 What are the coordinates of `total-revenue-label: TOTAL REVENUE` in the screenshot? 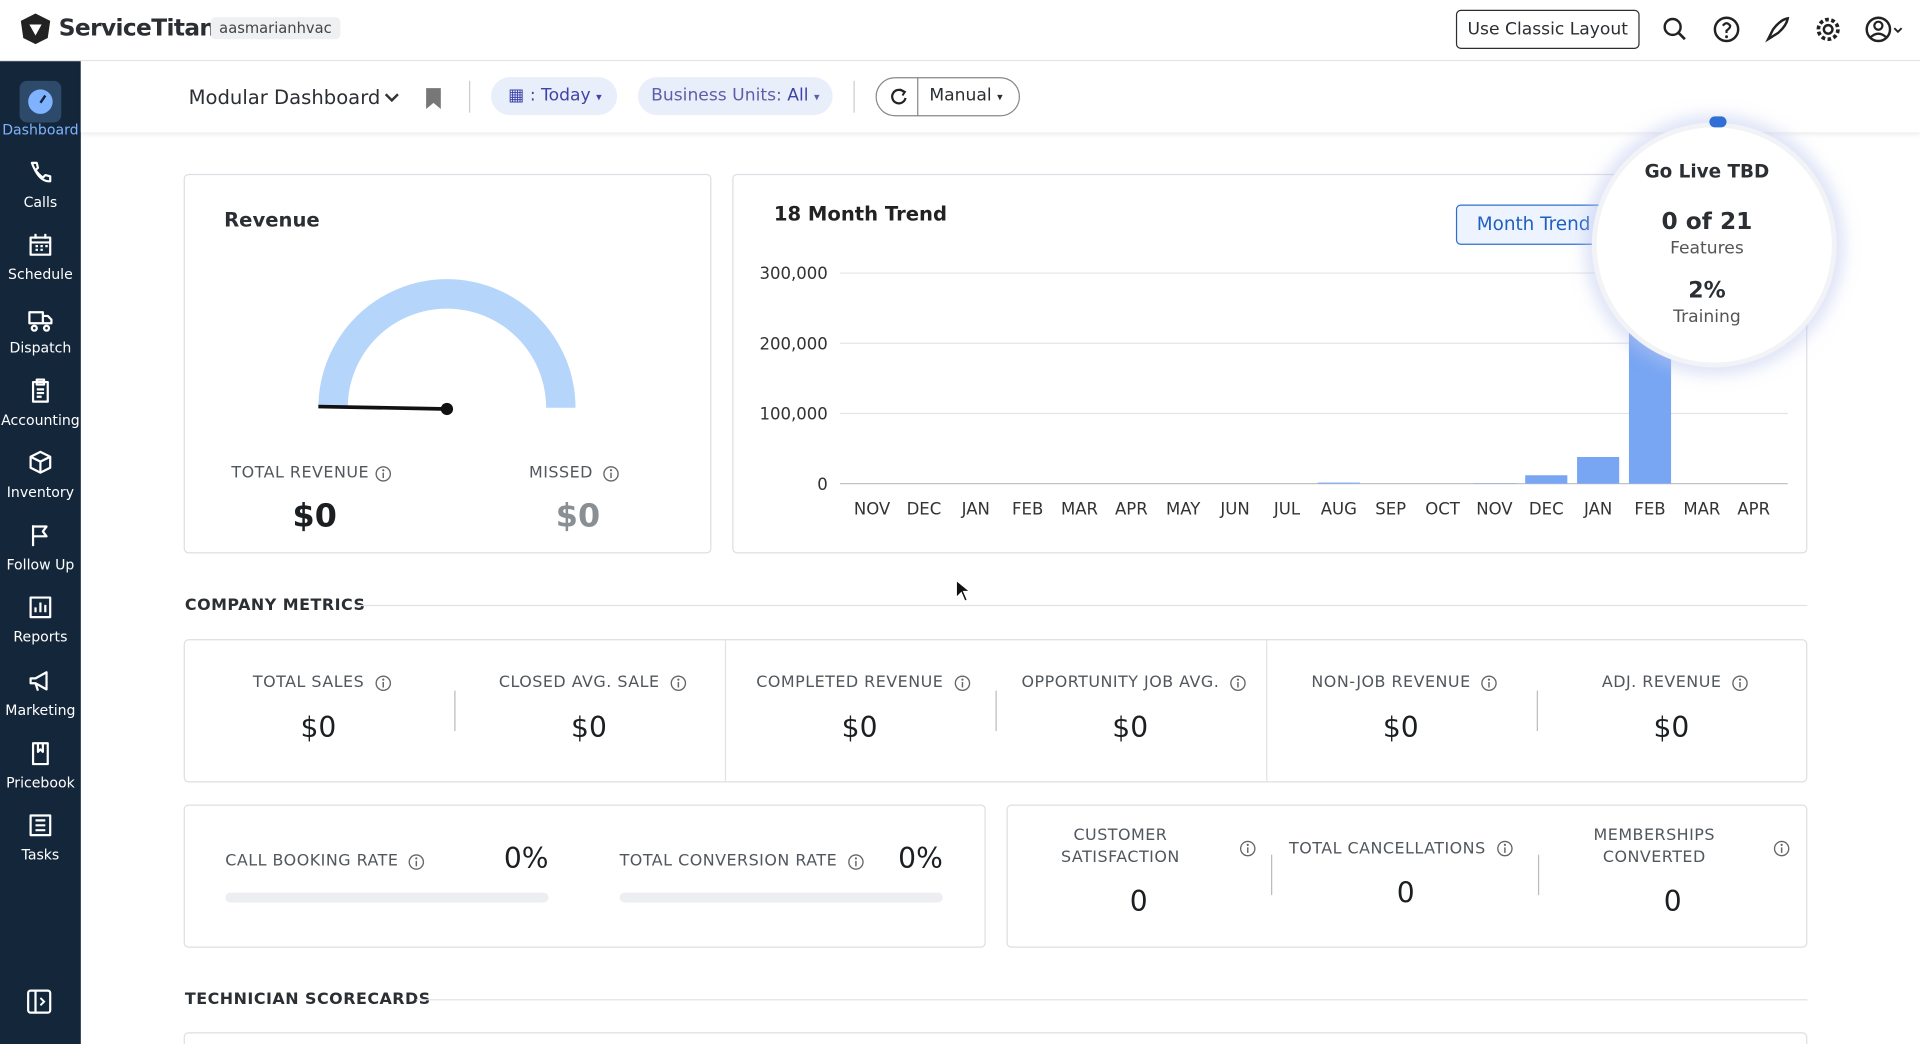 It's located at (300, 473).